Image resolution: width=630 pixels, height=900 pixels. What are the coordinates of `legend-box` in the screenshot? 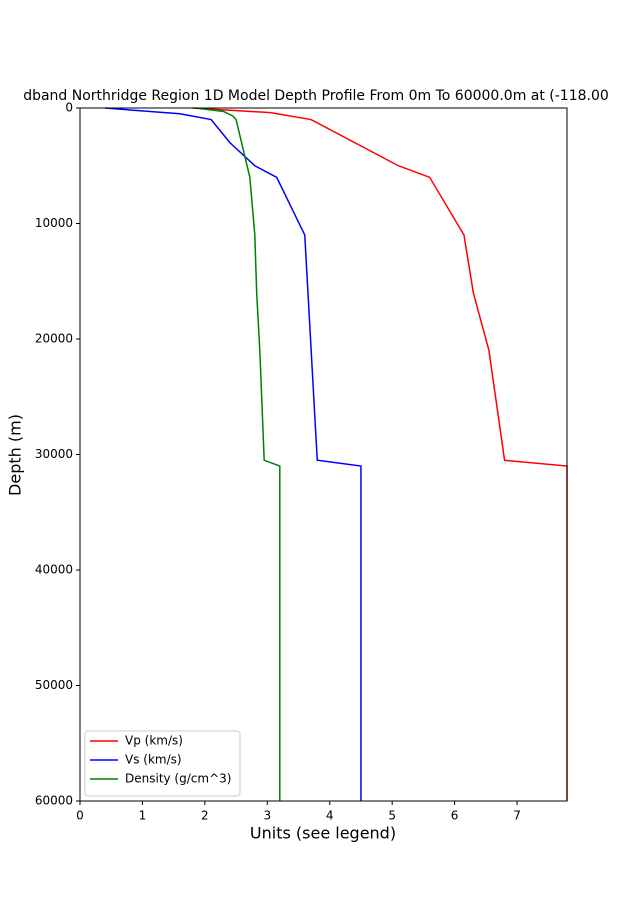 It's located at (162, 763).